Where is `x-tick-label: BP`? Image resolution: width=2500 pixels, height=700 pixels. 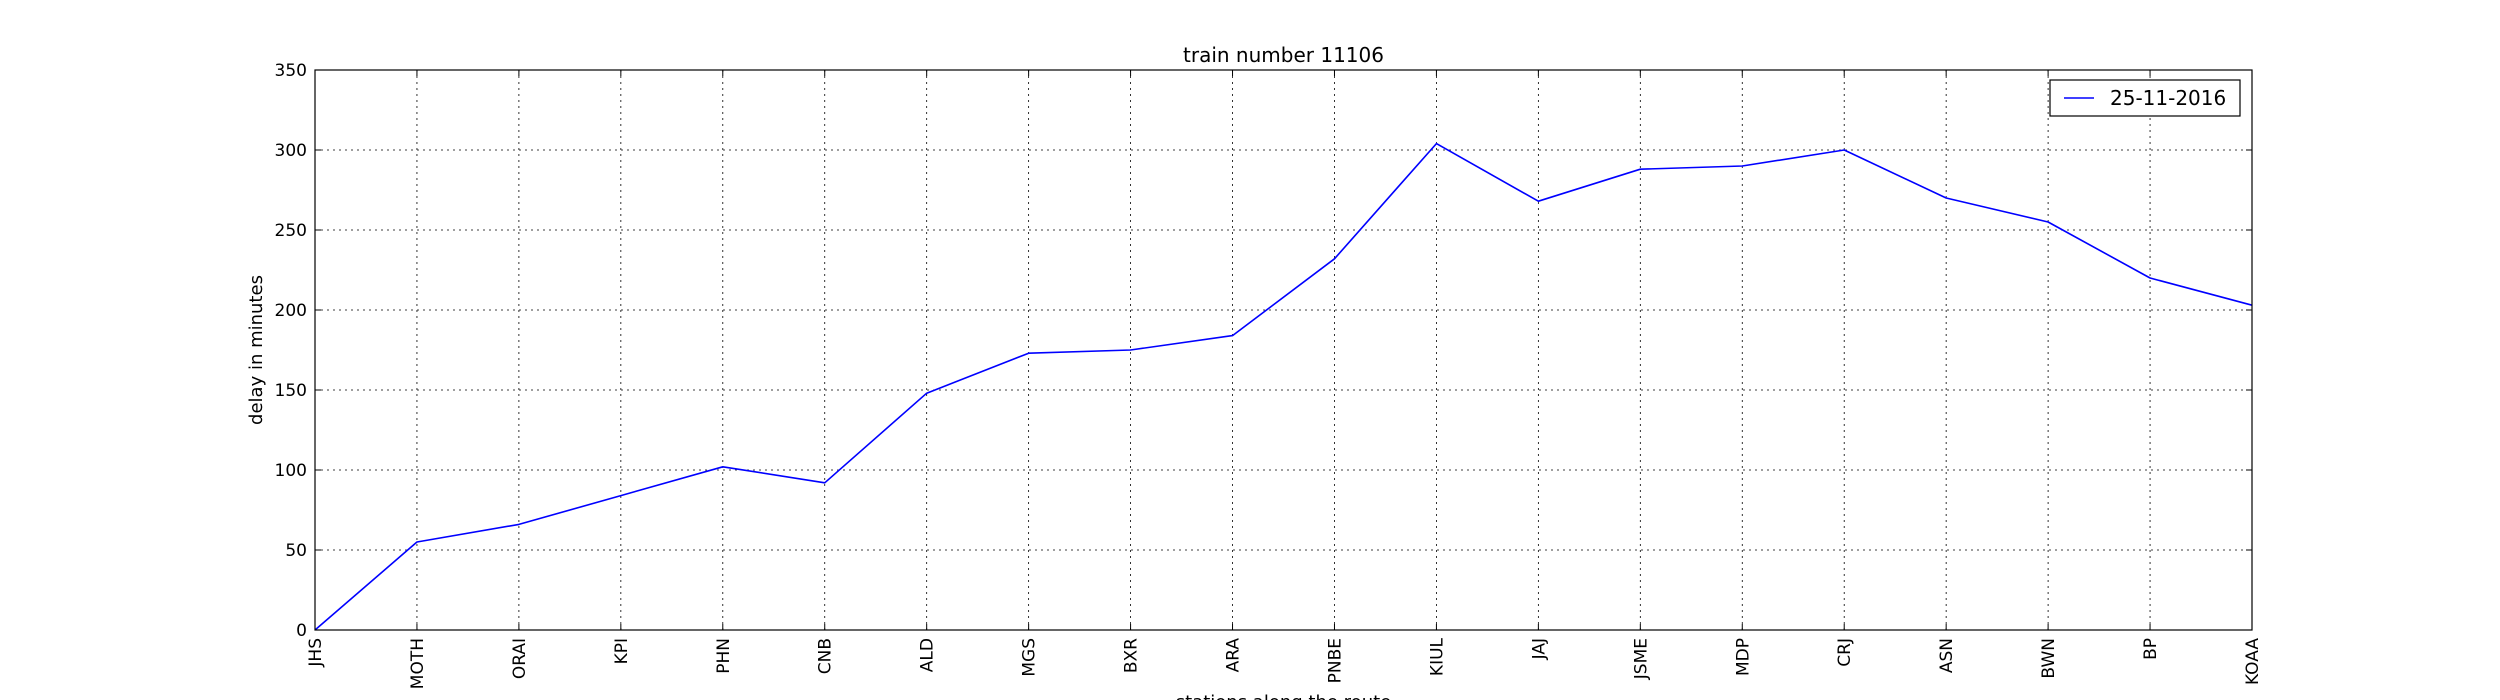 x-tick-label: BP is located at coordinates (2151, 649).